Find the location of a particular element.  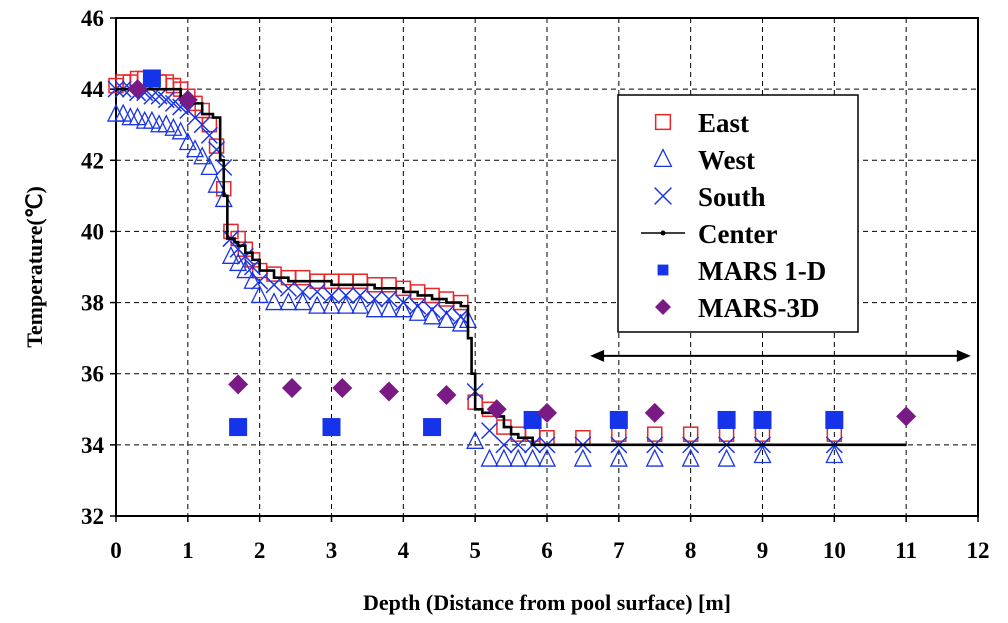

legend-label: Center is located at coordinates (737, 234).